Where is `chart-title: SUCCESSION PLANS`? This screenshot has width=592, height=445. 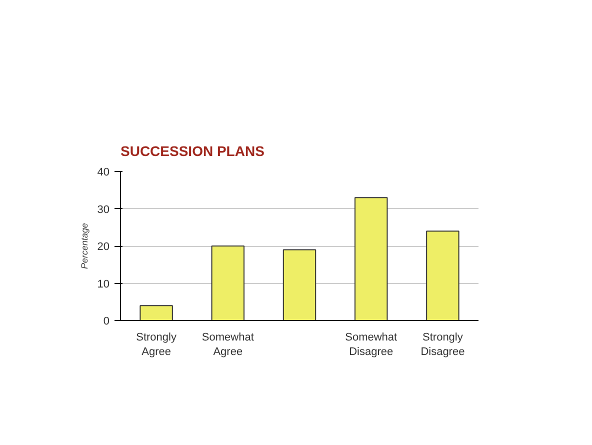 chart-title: SUCCESSION PLANS is located at coordinates (192, 151).